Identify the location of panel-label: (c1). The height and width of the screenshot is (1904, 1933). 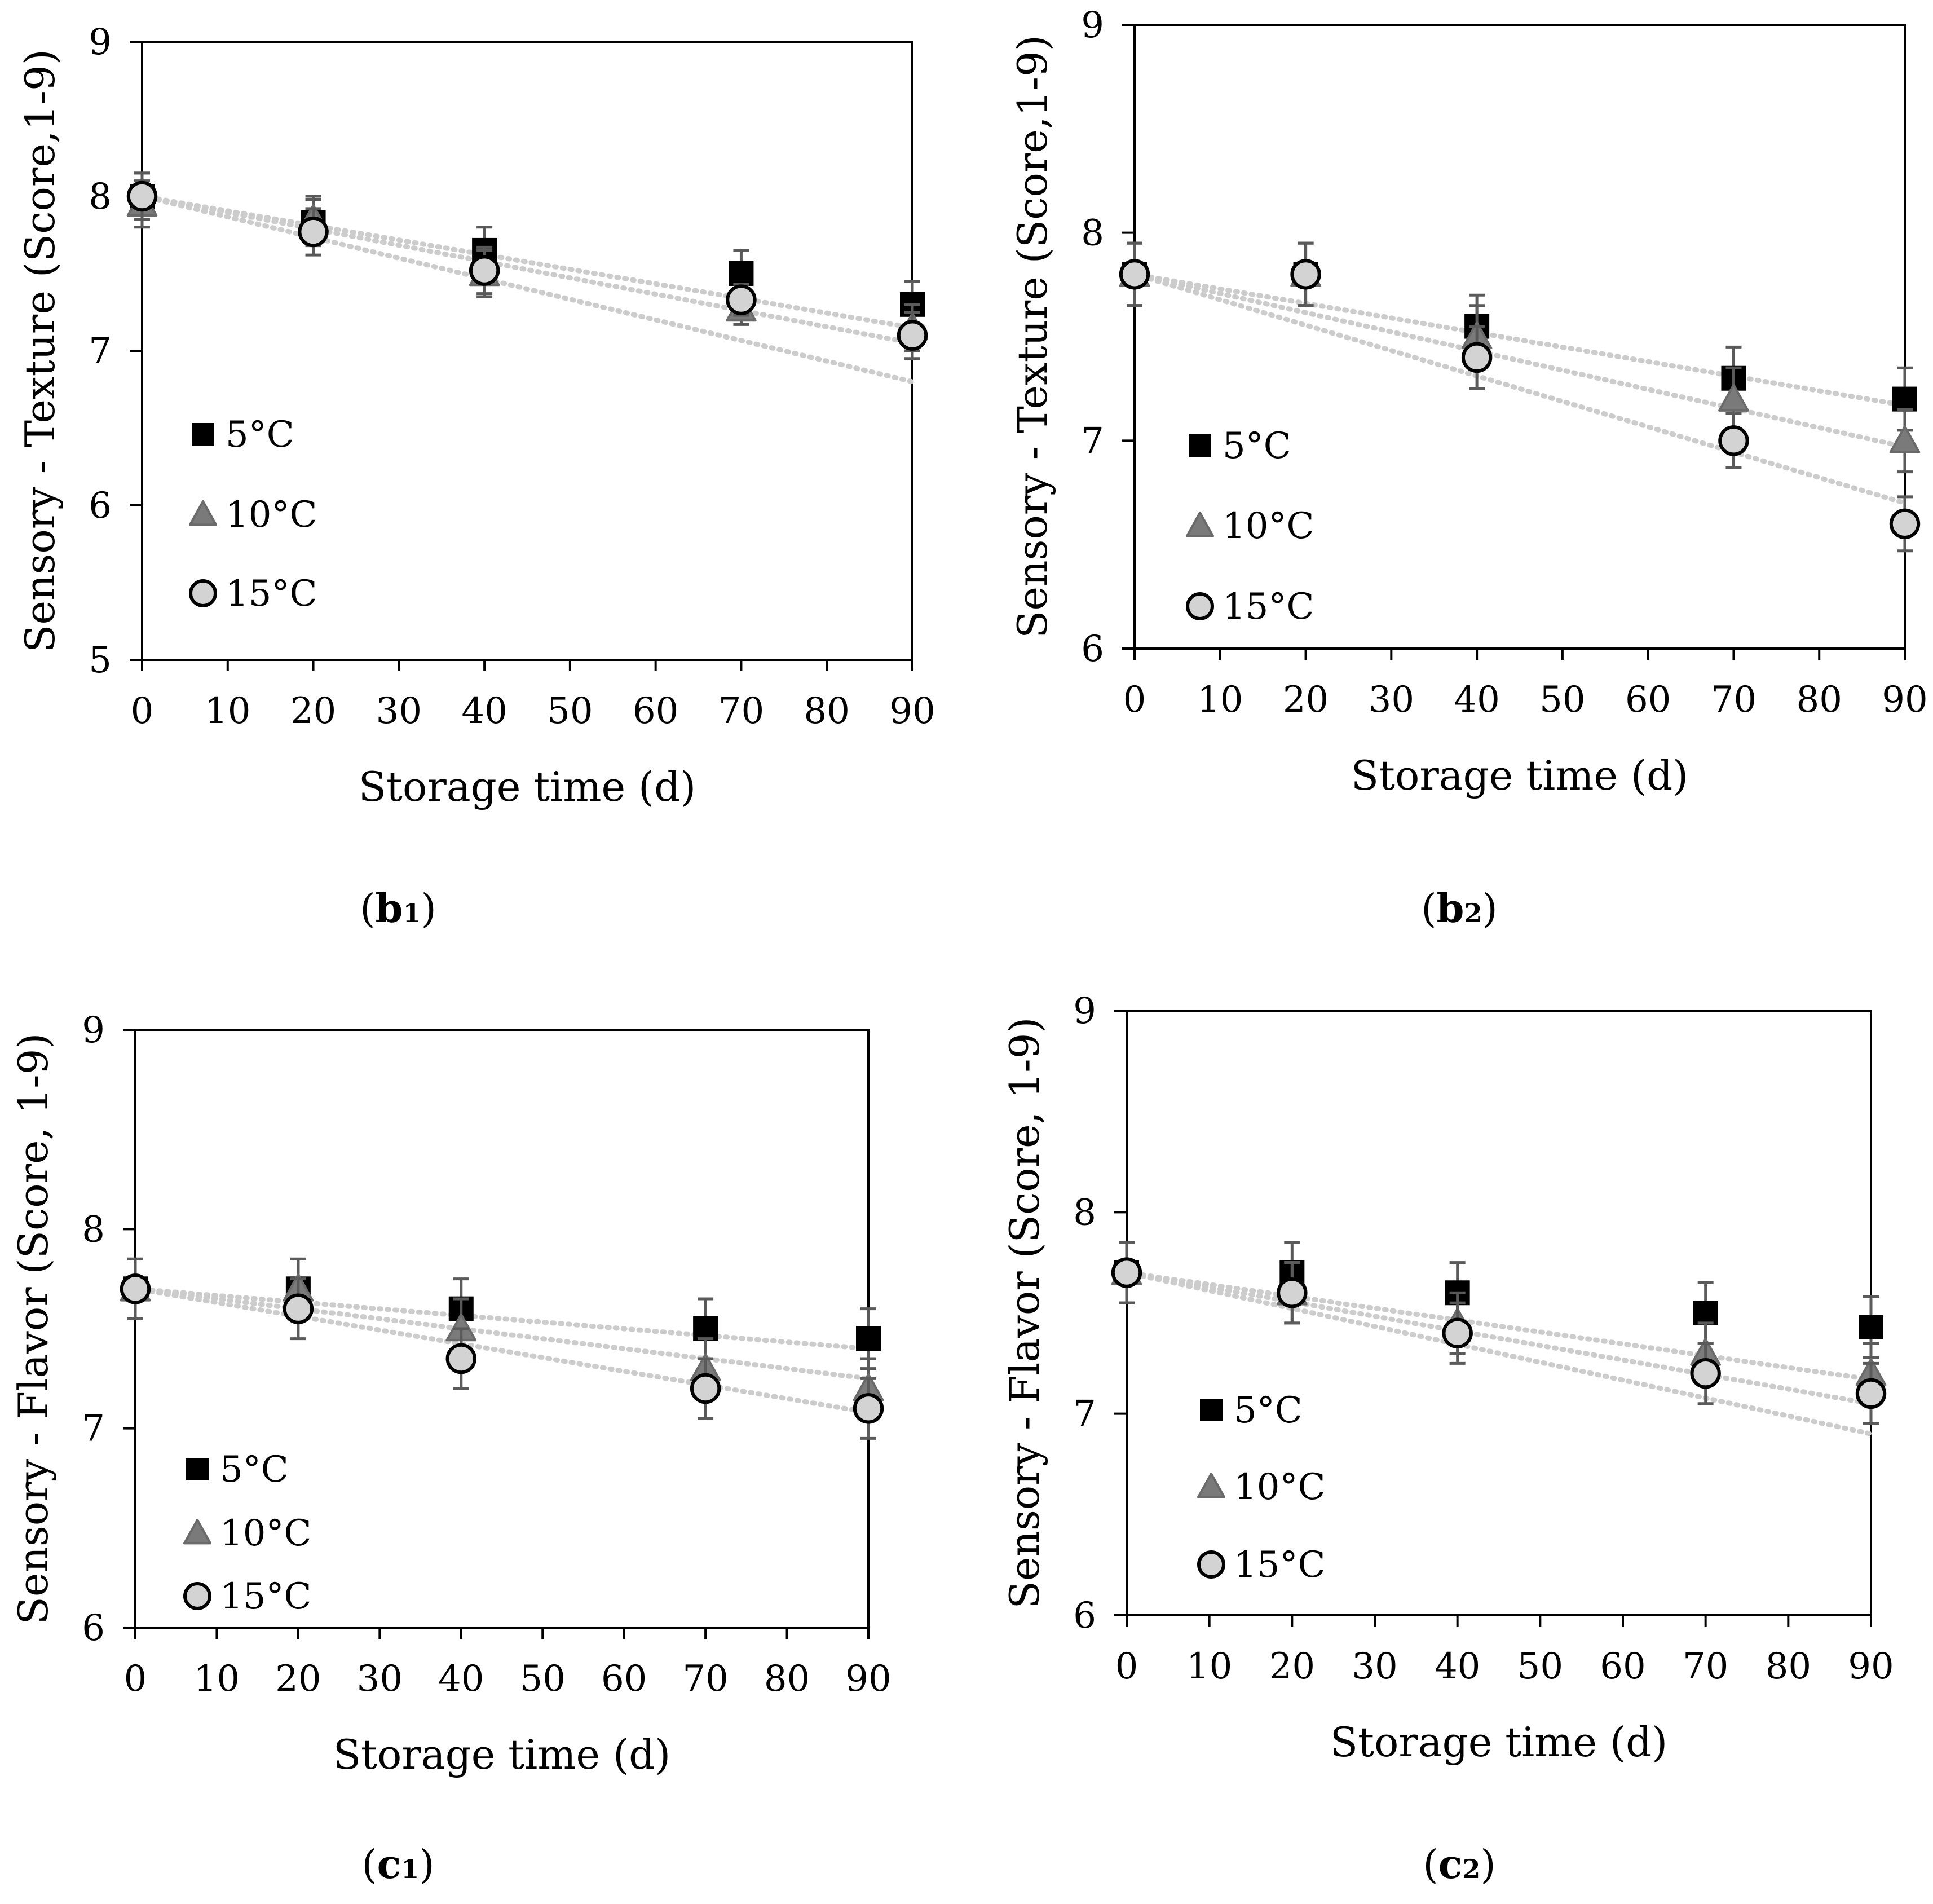
(397, 1864).